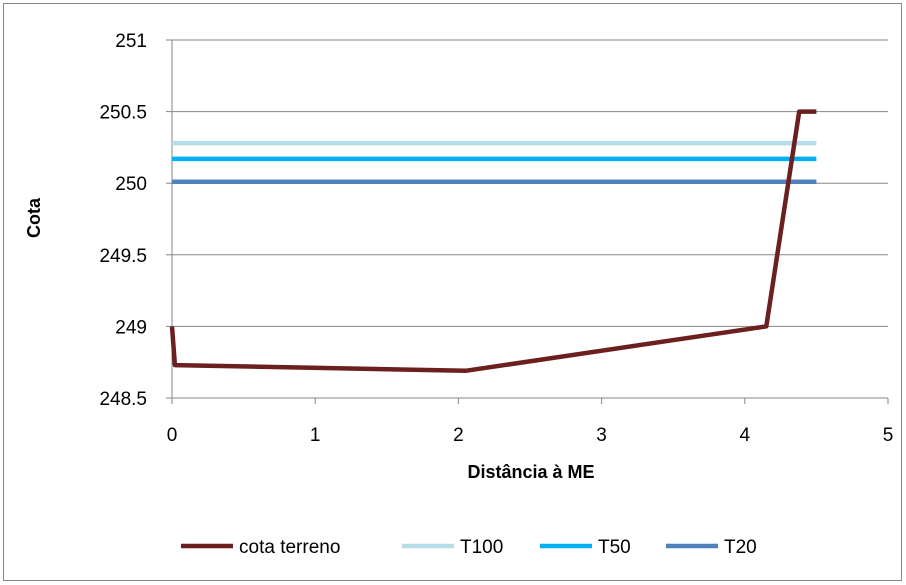 The width and height of the screenshot is (906, 585). Describe the element at coordinates (34, 217) in the screenshot. I see `y-axis-title: Cota` at that location.